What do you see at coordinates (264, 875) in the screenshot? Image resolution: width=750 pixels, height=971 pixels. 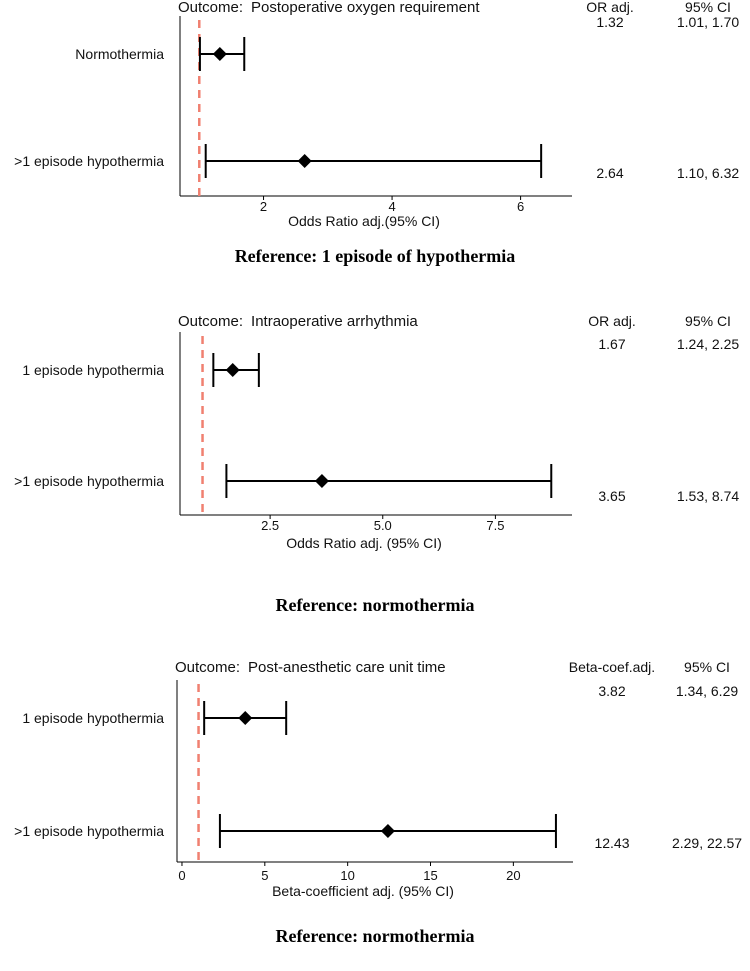 I see `x-tick-label: 5` at bounding box center [264, 875].